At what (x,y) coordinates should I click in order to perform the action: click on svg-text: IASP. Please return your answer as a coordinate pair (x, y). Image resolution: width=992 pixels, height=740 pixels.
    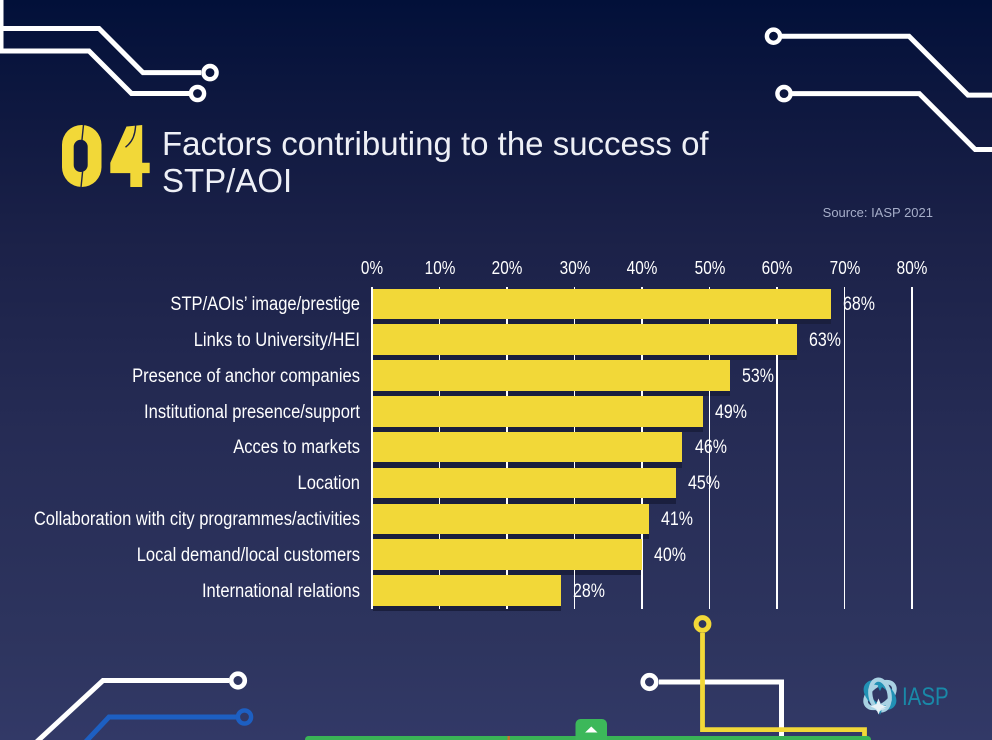
    Looking at the image, I should click on (925, 696).